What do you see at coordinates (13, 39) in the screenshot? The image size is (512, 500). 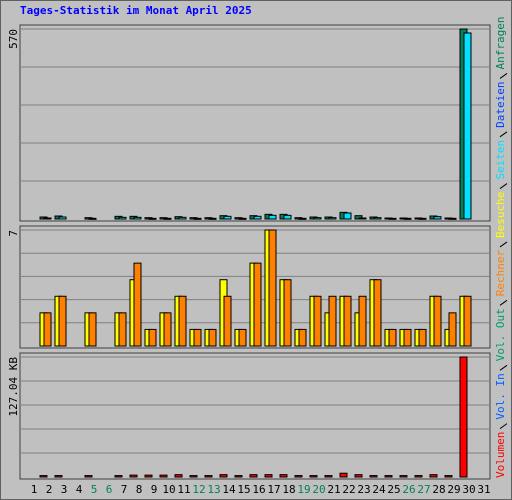 I see `y-tick-label: 570` at bounding box center [13, 39].